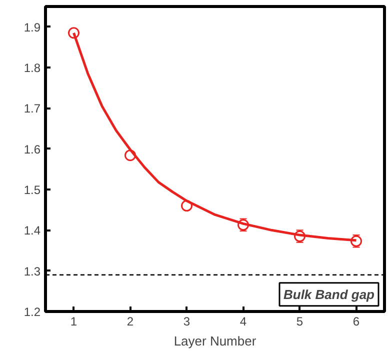 This screenshot has width=392, height=351. I want to click on x-axis-title: Layer Number, so click(215, 341).